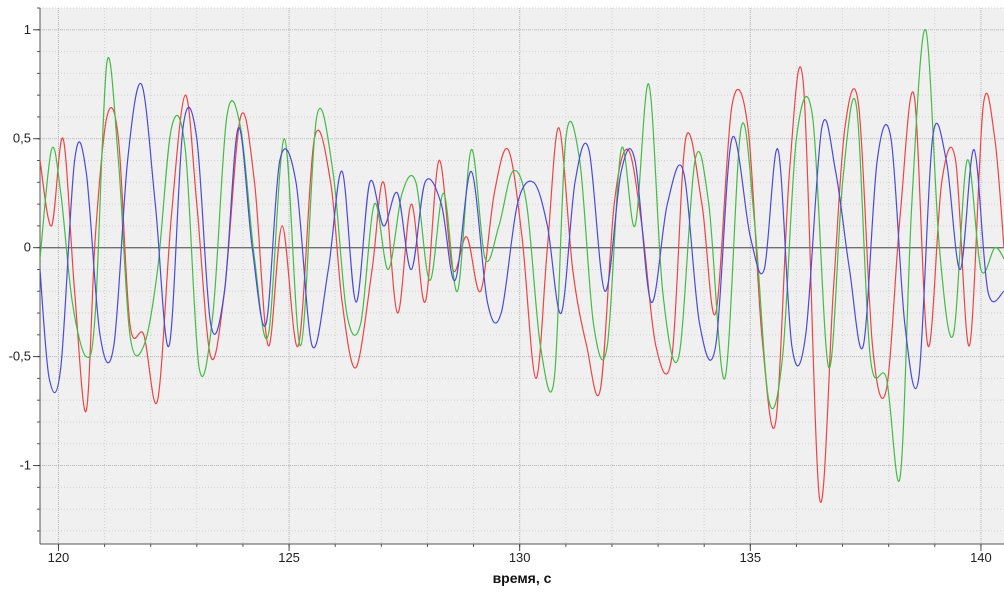  What do you see at coordinates (981, 557) in the screenshot?
I see `x-tick-label: 140` at bounding box center [981, 557].